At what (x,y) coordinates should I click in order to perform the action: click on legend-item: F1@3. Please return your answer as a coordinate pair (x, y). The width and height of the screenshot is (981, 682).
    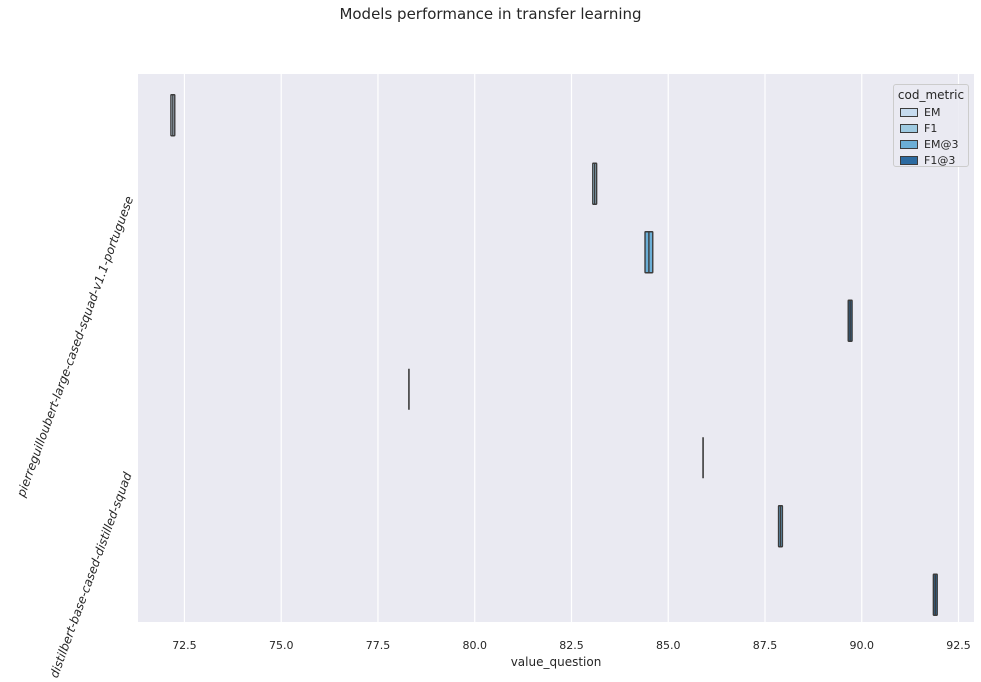
    Looking at the image, I should click on (931, 160).